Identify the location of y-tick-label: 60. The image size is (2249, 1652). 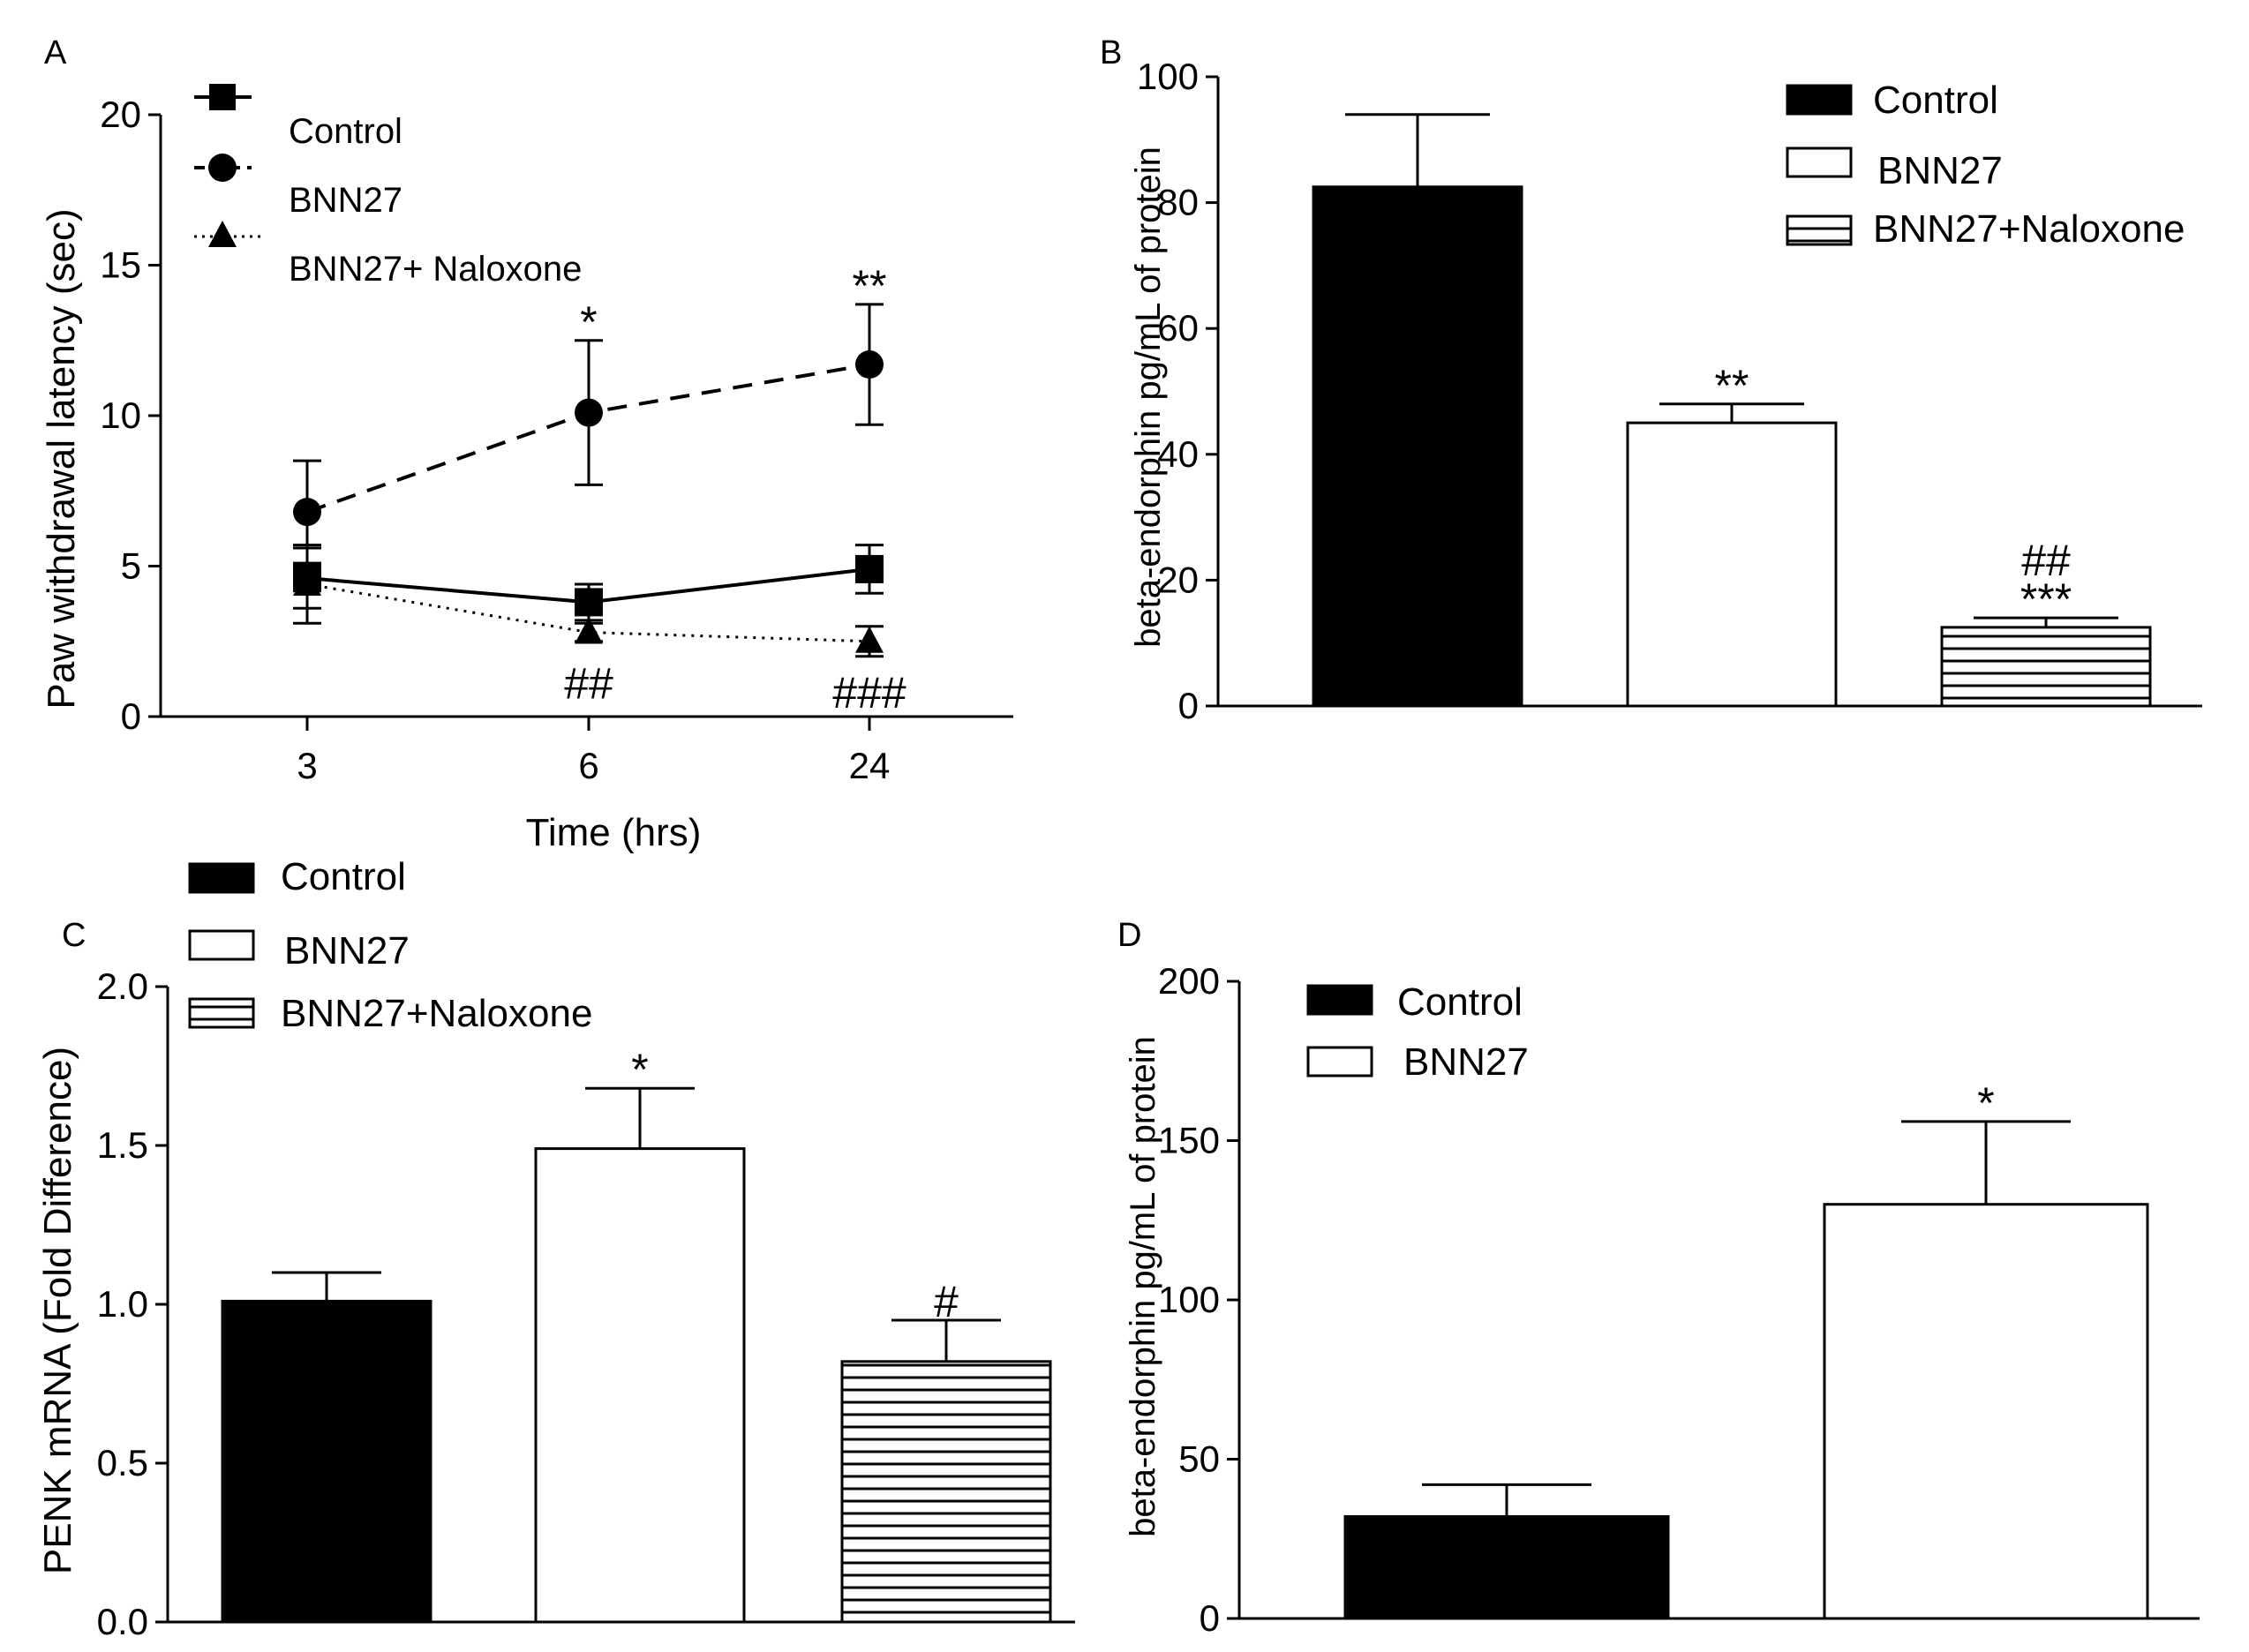
(1178, 328).